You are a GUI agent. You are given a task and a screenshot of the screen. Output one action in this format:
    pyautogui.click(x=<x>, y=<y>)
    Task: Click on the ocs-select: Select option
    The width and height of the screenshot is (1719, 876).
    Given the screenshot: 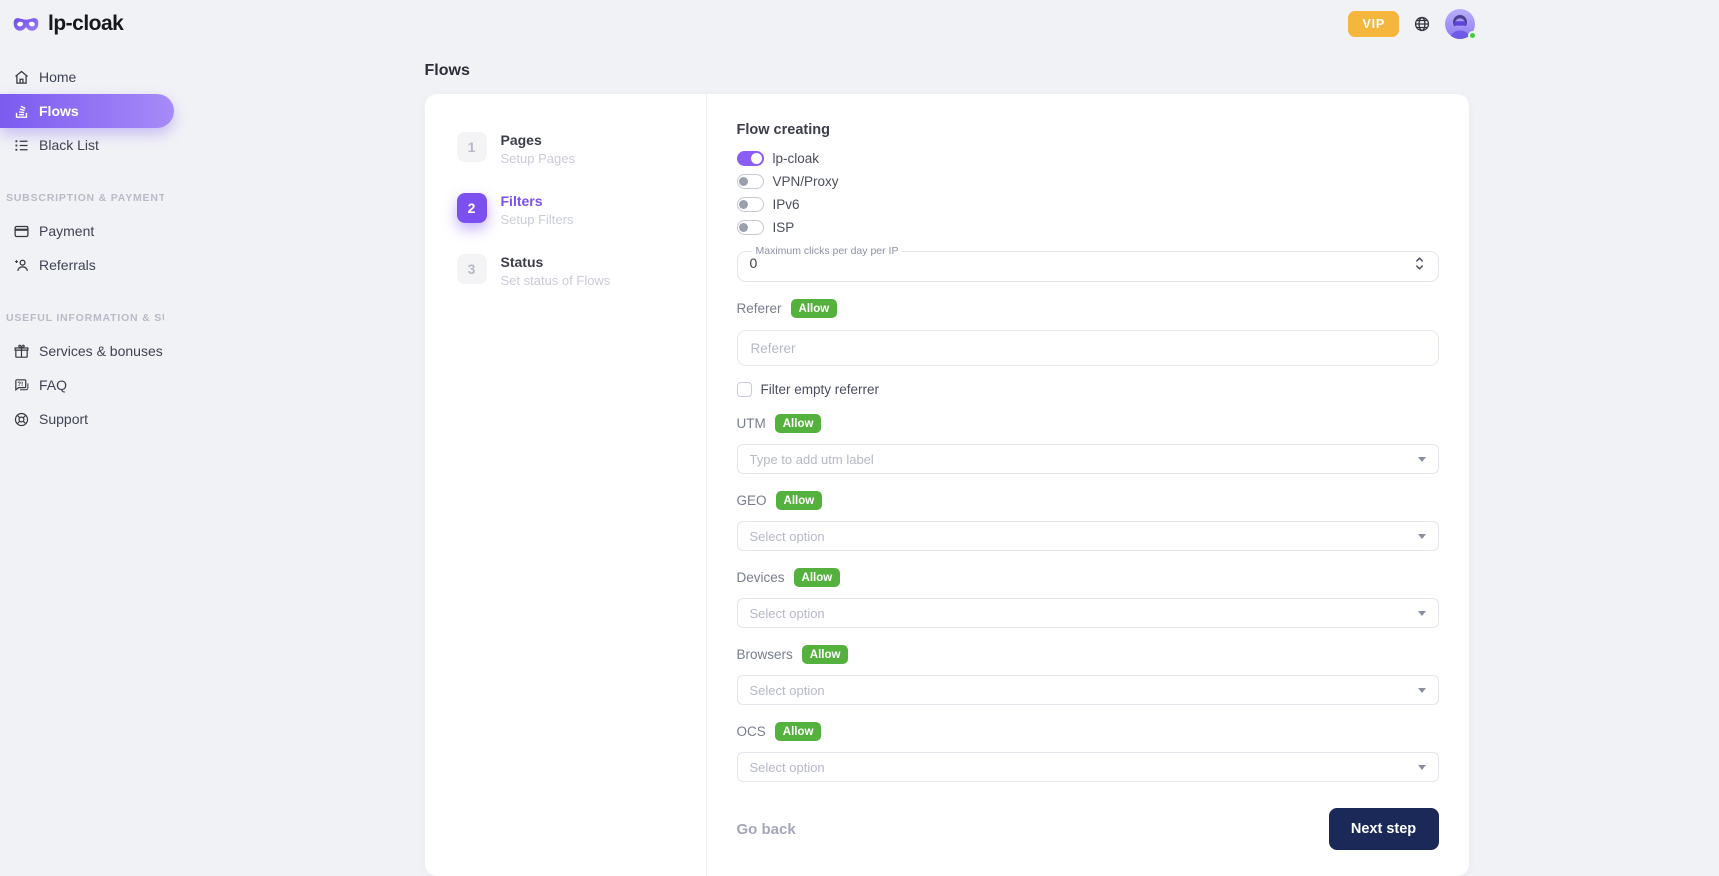 What is the action you would take?
    pyautogui.click(x=1087, y=767)
    